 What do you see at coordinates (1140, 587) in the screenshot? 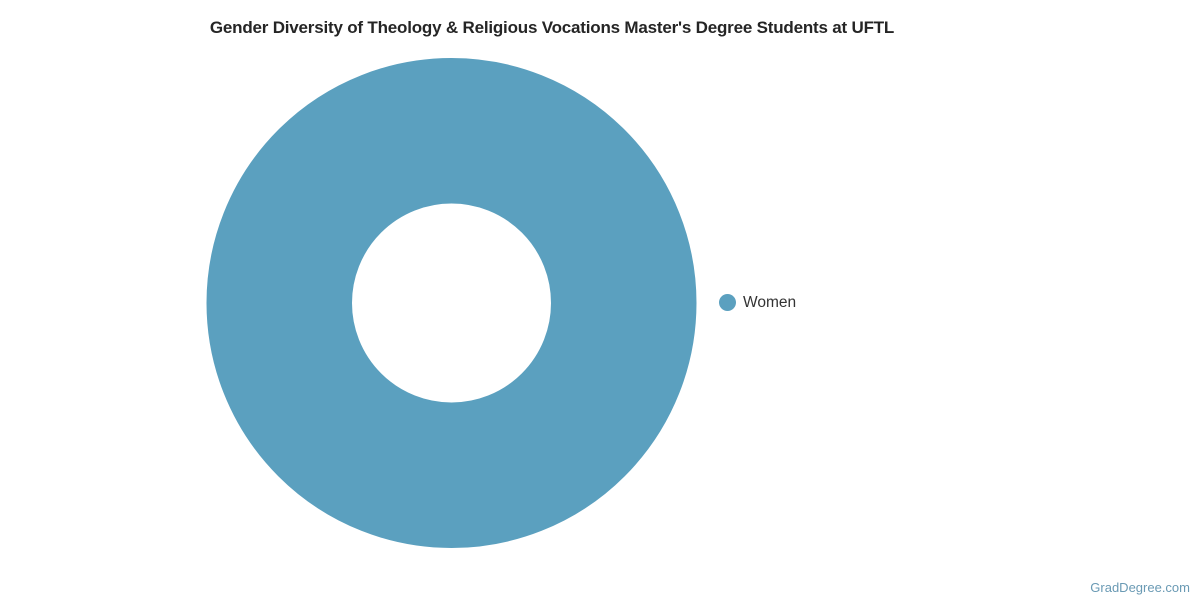
I see `watermark-text: GradDegree.com` at bounding box center [1140, 587].